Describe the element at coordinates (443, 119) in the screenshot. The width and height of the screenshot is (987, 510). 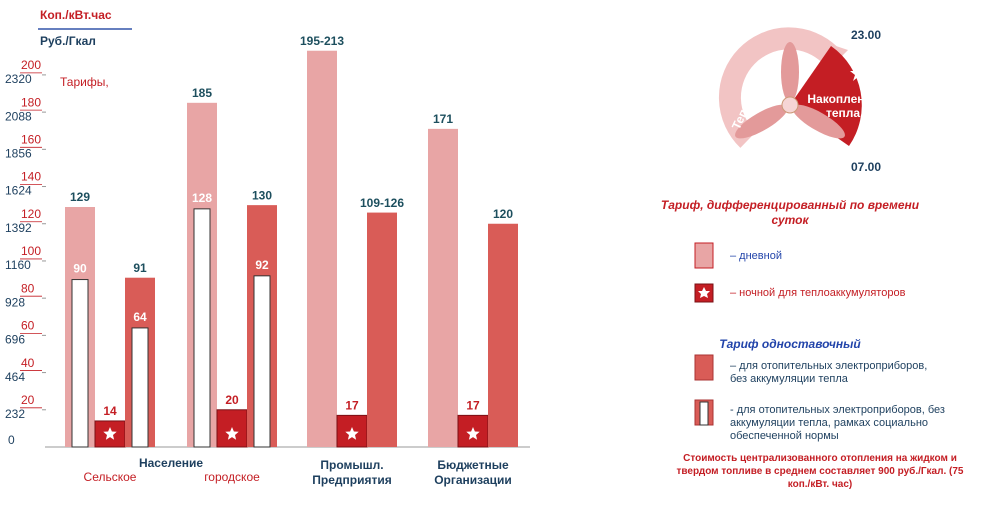
I see `value-label: 171` at that location.